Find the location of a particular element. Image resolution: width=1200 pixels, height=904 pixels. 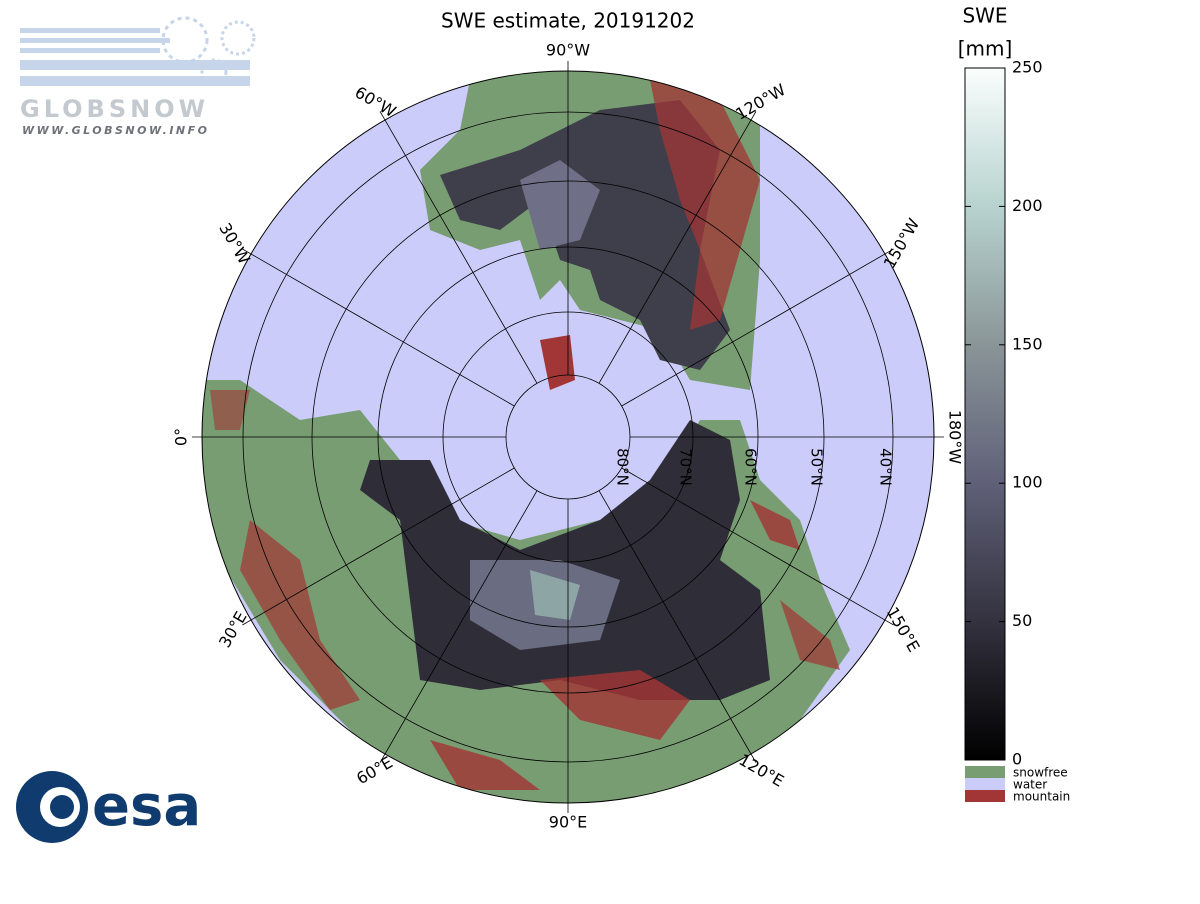

longitude-label: 90°E is located at coordinates (568, 822).